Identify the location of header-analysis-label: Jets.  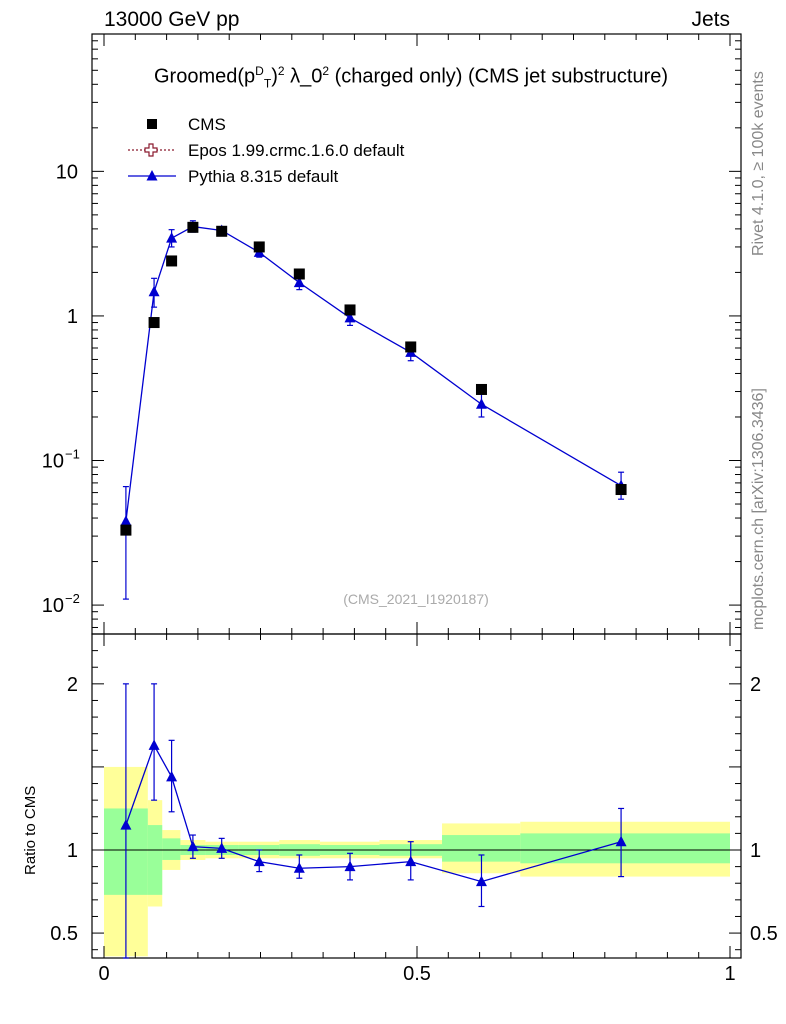
(710, 19).